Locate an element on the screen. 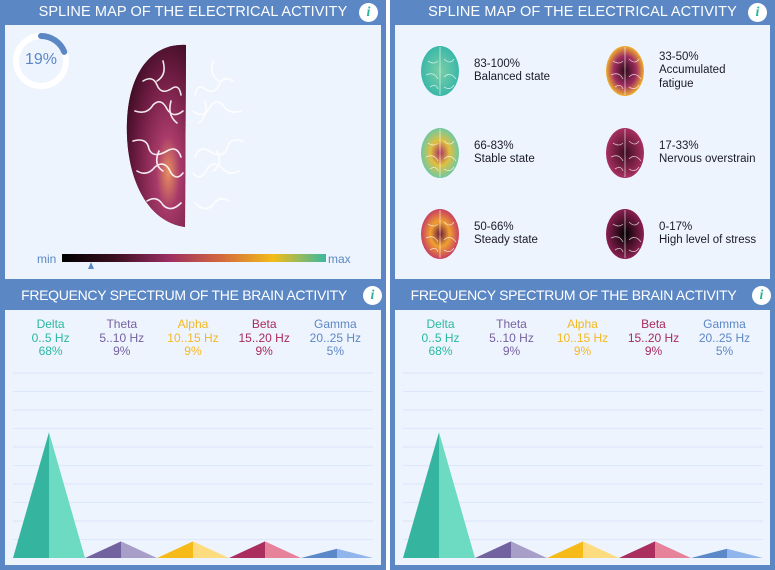  legend-item: 0-17% High level of stress is located at coordinates (682, 234).